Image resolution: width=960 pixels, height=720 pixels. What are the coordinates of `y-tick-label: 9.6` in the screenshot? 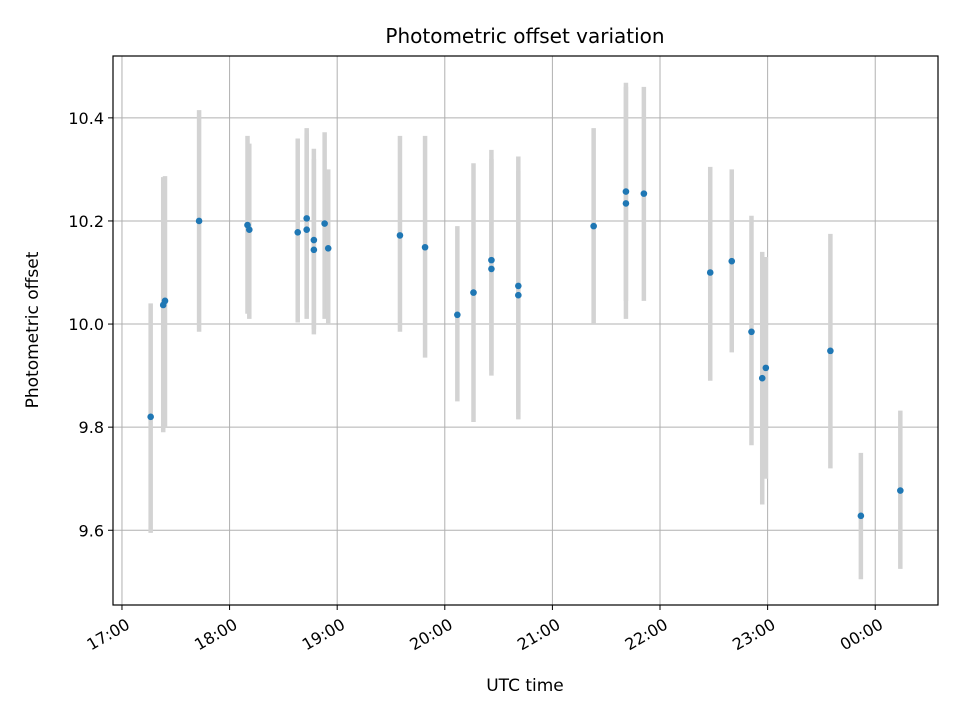 It's located at (91, 530).